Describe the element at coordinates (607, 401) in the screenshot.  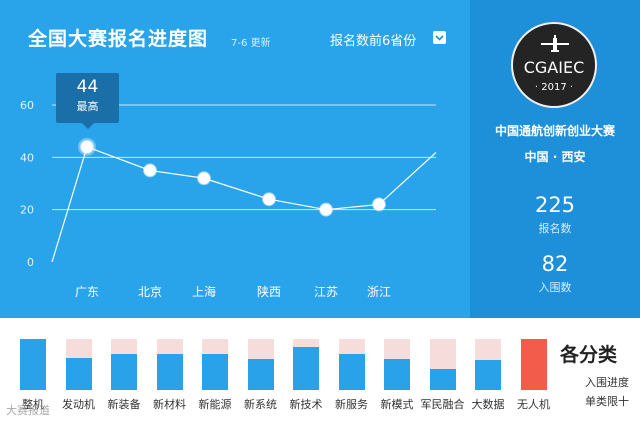
I see `category-subtitle-limit: 单类限十` at that location.